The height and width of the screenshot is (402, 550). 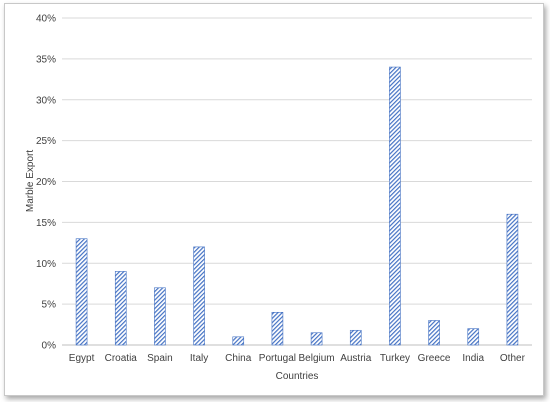 I want to click on y-tick-label: 35%, so click(x=46, y=59).